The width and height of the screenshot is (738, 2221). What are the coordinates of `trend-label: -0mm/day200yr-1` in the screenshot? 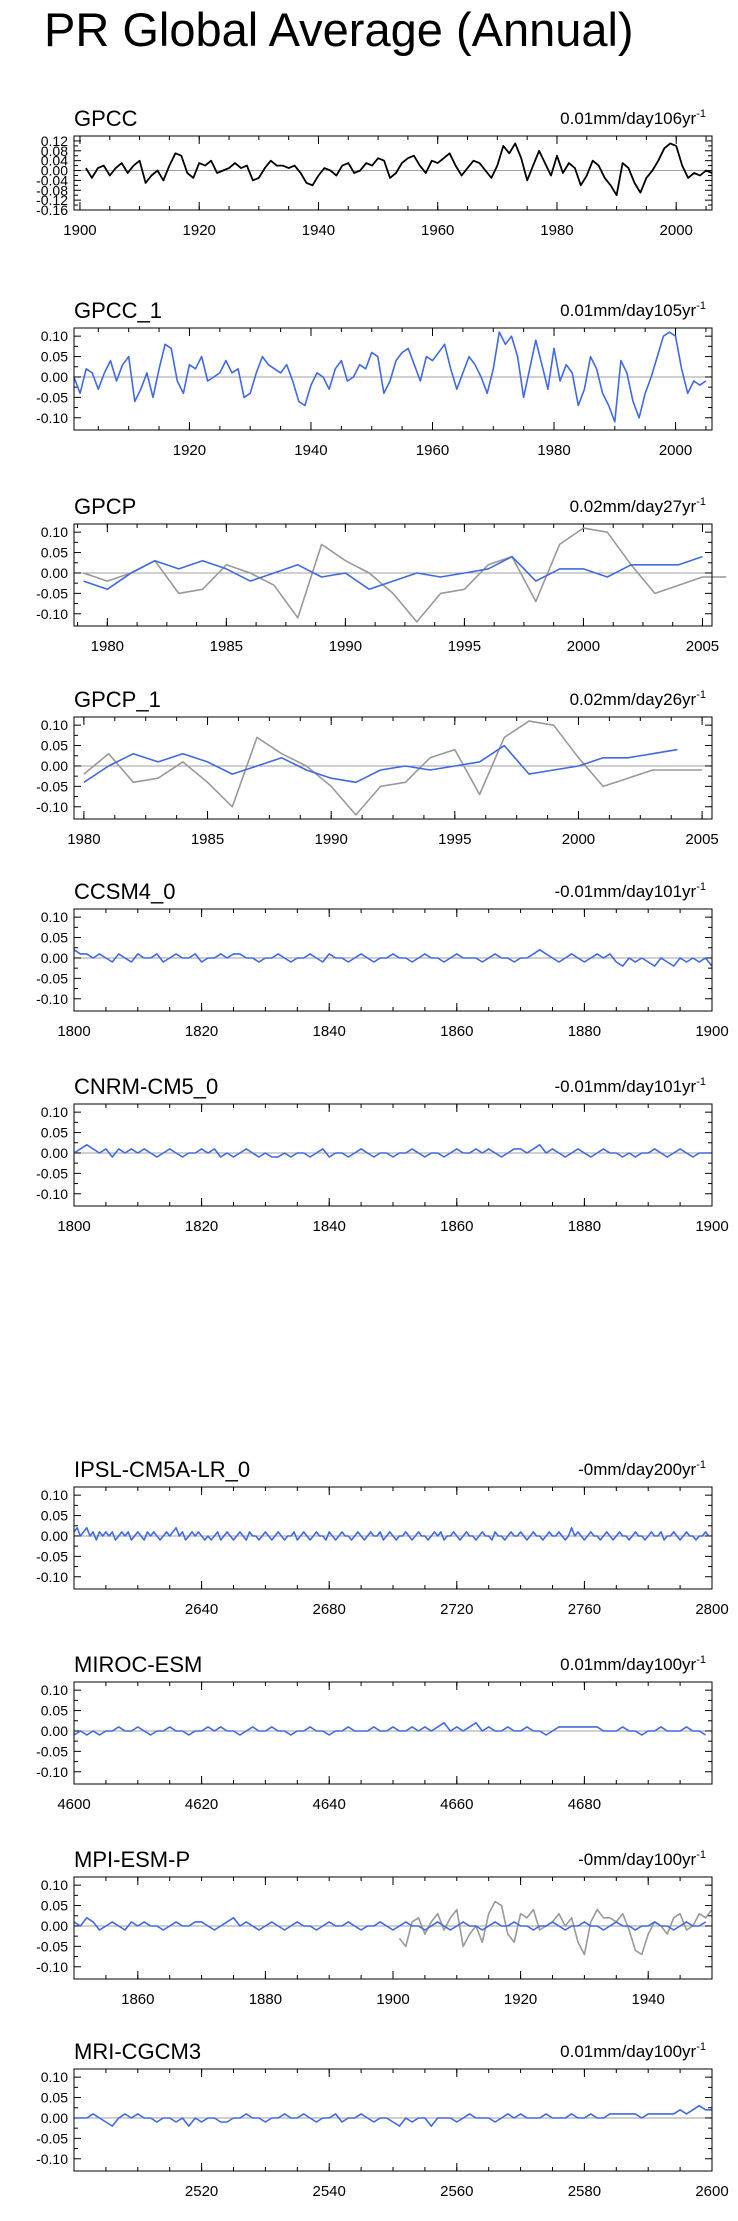 It's located at (642, 1469).